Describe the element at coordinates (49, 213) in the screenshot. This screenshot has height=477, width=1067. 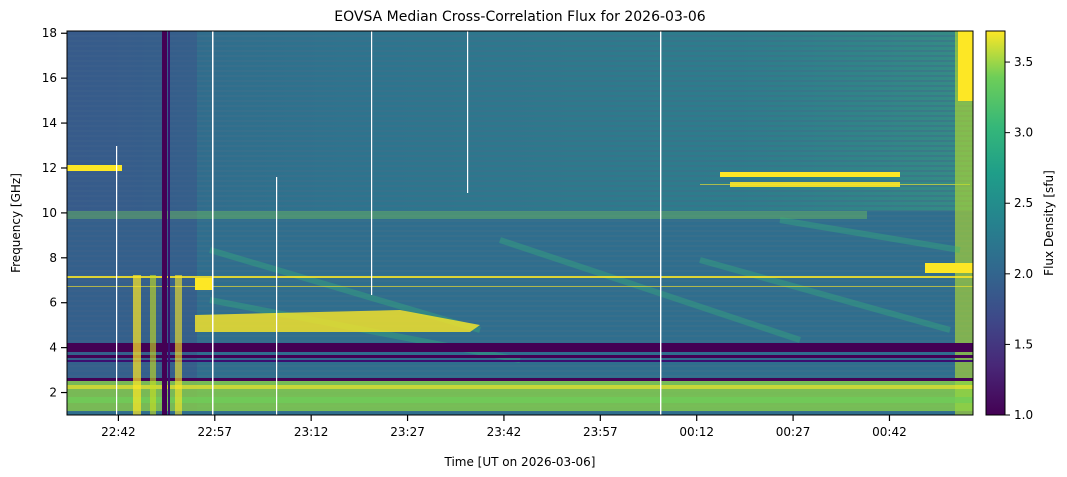
I see `y-tick-label: 10` at that location.